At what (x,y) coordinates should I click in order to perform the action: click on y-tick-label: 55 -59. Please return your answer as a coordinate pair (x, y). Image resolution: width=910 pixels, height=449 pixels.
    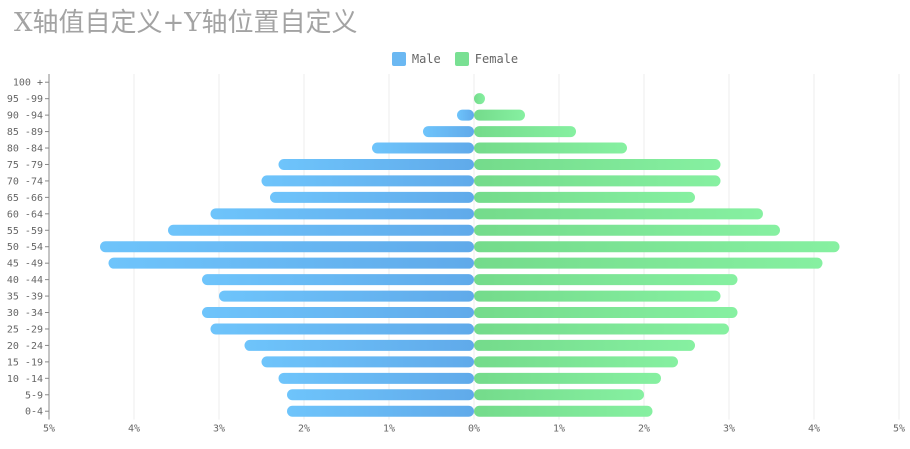
    Looking at the image, I should click on (25, 231).